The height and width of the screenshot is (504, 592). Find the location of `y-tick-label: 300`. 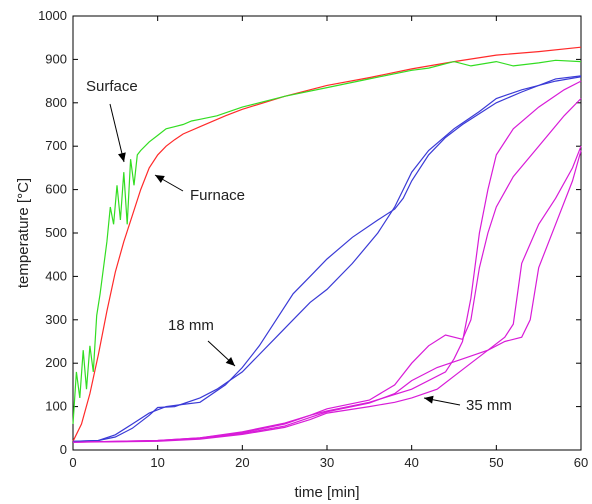

y-tick-label: 300 is located at coordinates (56, 319).